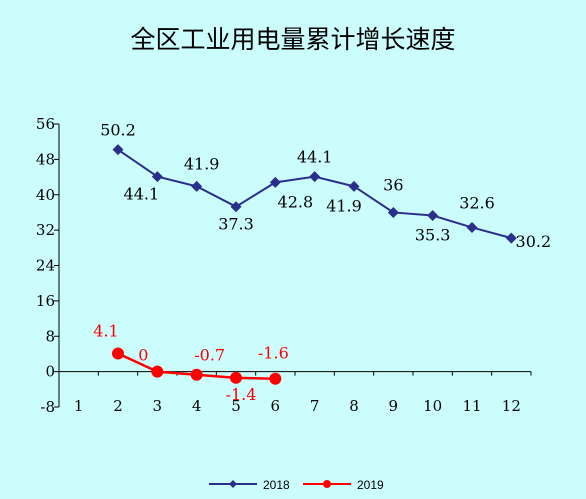  What do you see at coordinates (50, 336) in the screenshot?
I see `y-tick-label: 8` at bounding box center [50, 336].